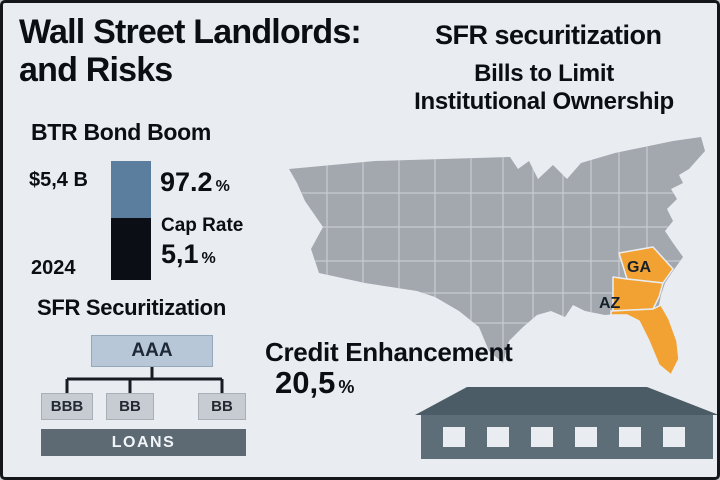 This screenshot has width=720, height=480. Describe the element at coordinates (610, 303) in the screenshot. I see `state-label-az: AZ` at that location.